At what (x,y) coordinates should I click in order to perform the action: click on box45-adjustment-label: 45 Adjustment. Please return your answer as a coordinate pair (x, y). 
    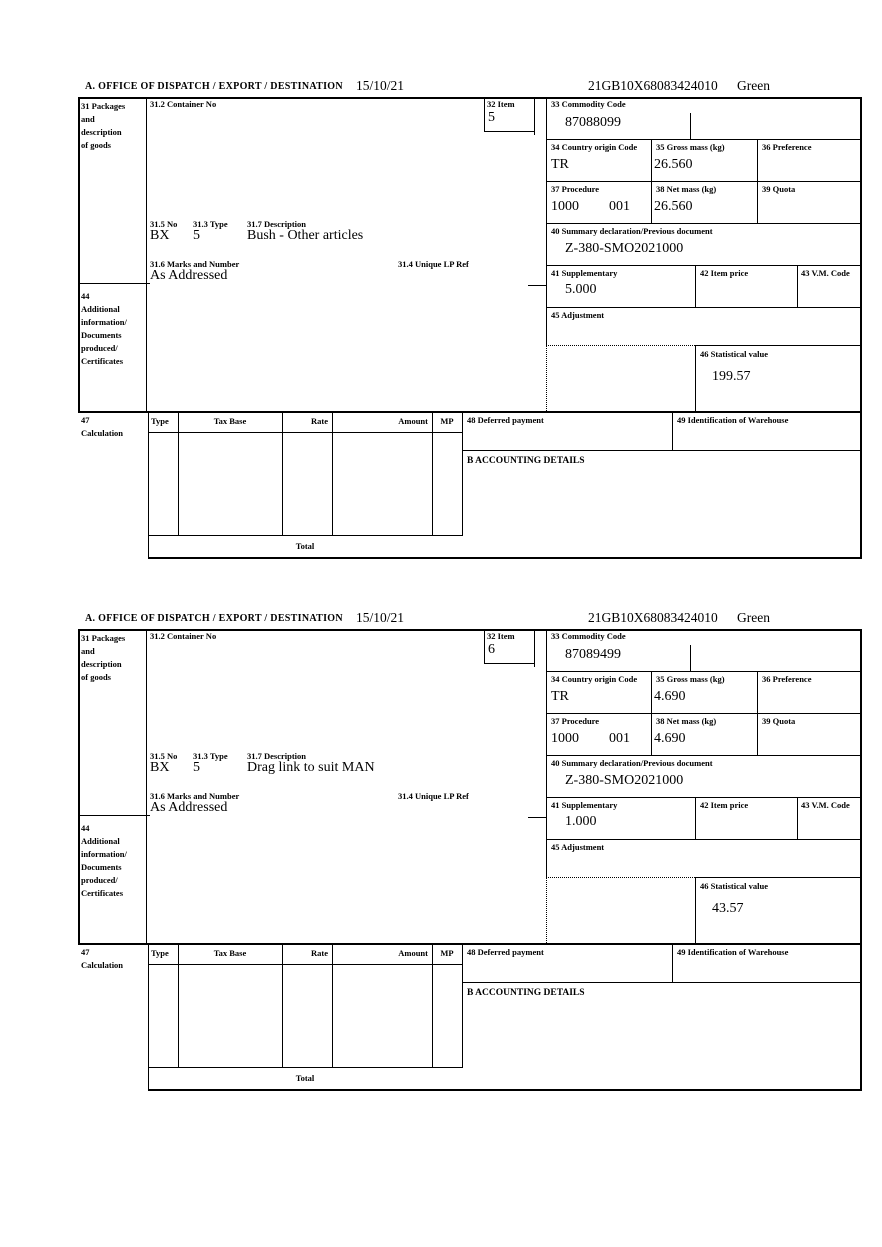
    Looking at the image, I should click on (578, 847).